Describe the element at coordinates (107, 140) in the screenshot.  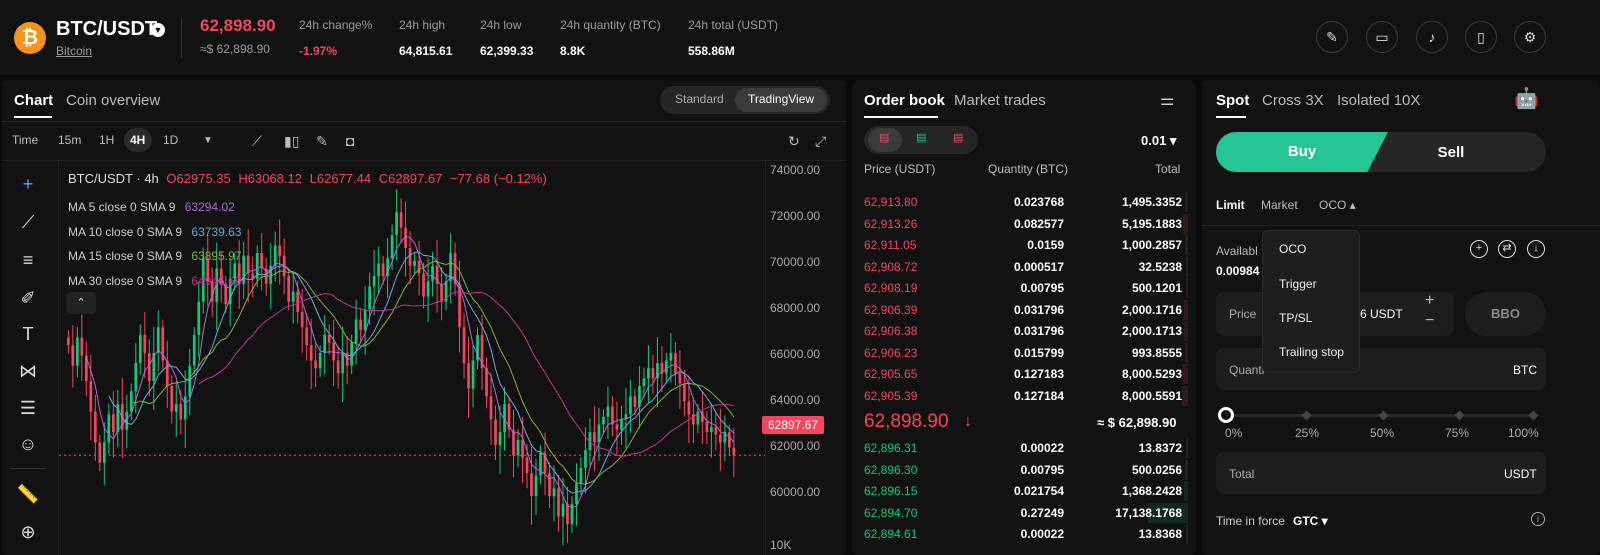
I see `interval-1h: 1H` at that location.